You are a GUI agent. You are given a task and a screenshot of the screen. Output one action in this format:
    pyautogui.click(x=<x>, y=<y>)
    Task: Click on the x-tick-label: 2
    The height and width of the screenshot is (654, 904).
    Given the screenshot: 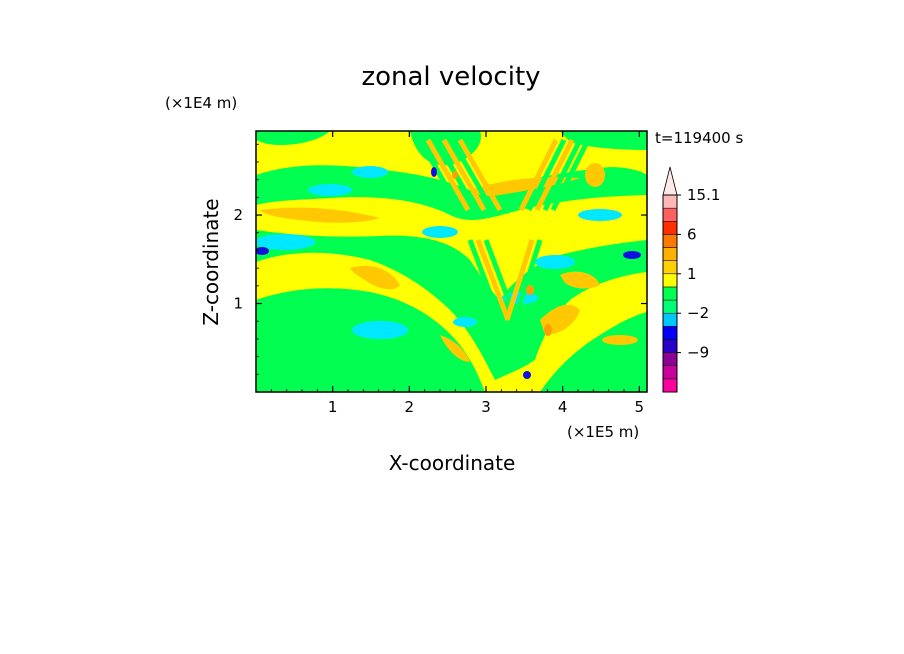 What is the action you would take?
    pyautogui.click(x=410, y=407)
    